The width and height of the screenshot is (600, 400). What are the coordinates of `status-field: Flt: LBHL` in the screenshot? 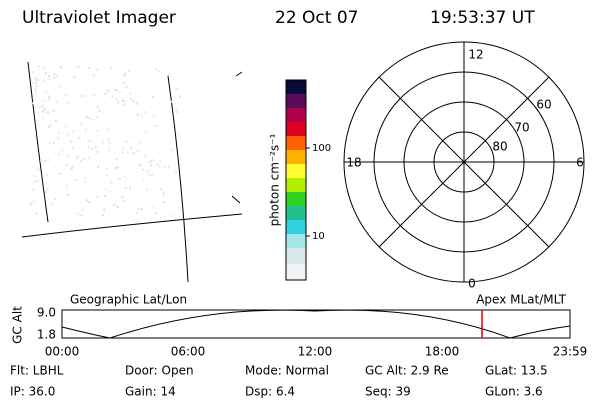 It's located at (37, 371).